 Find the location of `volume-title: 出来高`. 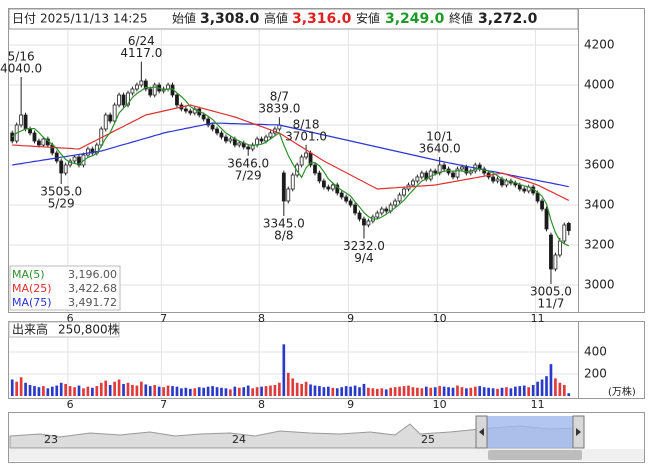

volume-title: 出来高 is located at coordinates (30, 329).